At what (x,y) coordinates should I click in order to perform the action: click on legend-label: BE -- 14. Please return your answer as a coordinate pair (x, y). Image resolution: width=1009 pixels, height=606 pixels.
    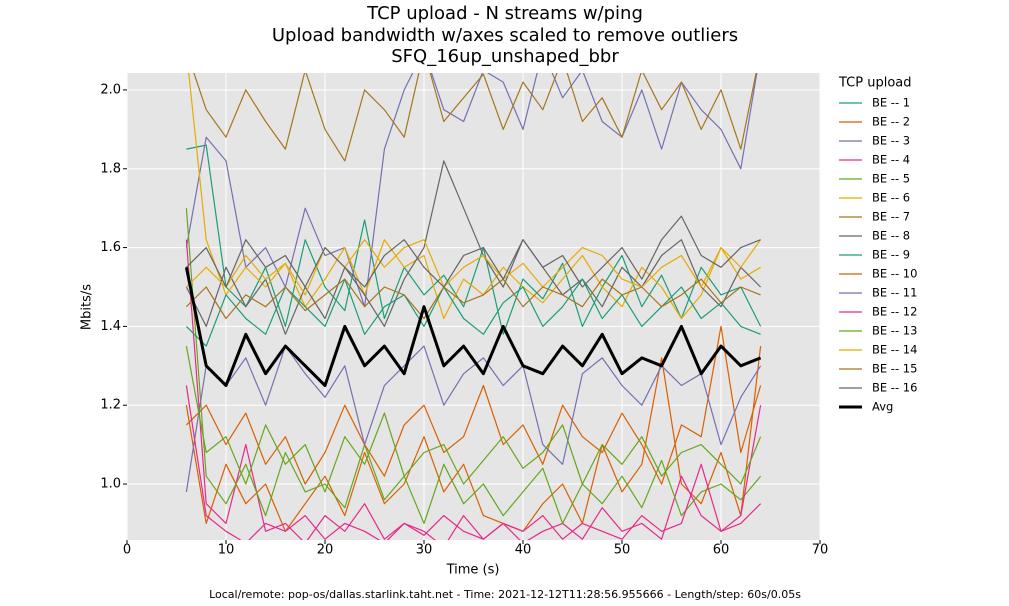
    Looking at the image, I should click on (894, 350).